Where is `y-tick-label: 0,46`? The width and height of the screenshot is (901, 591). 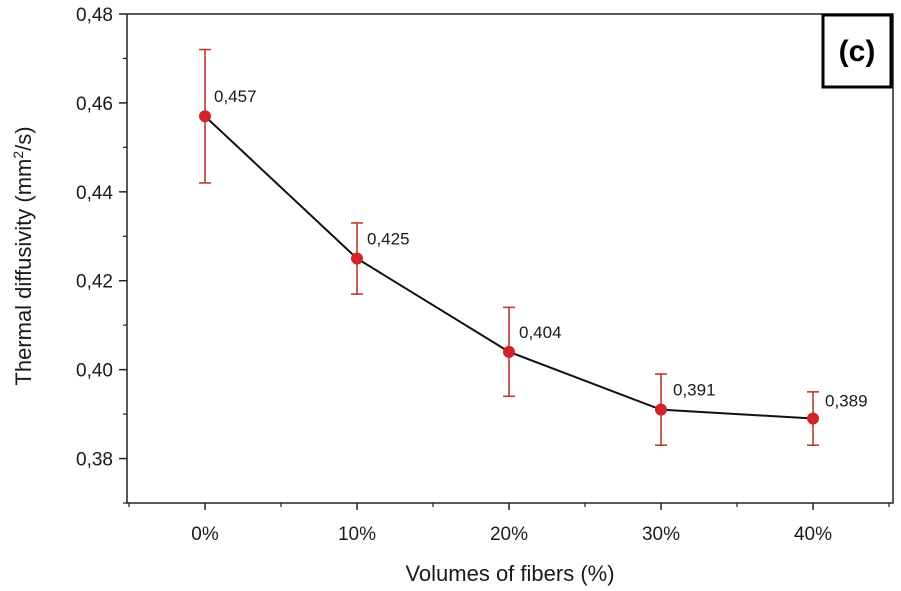
y-tick-label: 0,46 is located at coordinates (94, 104).